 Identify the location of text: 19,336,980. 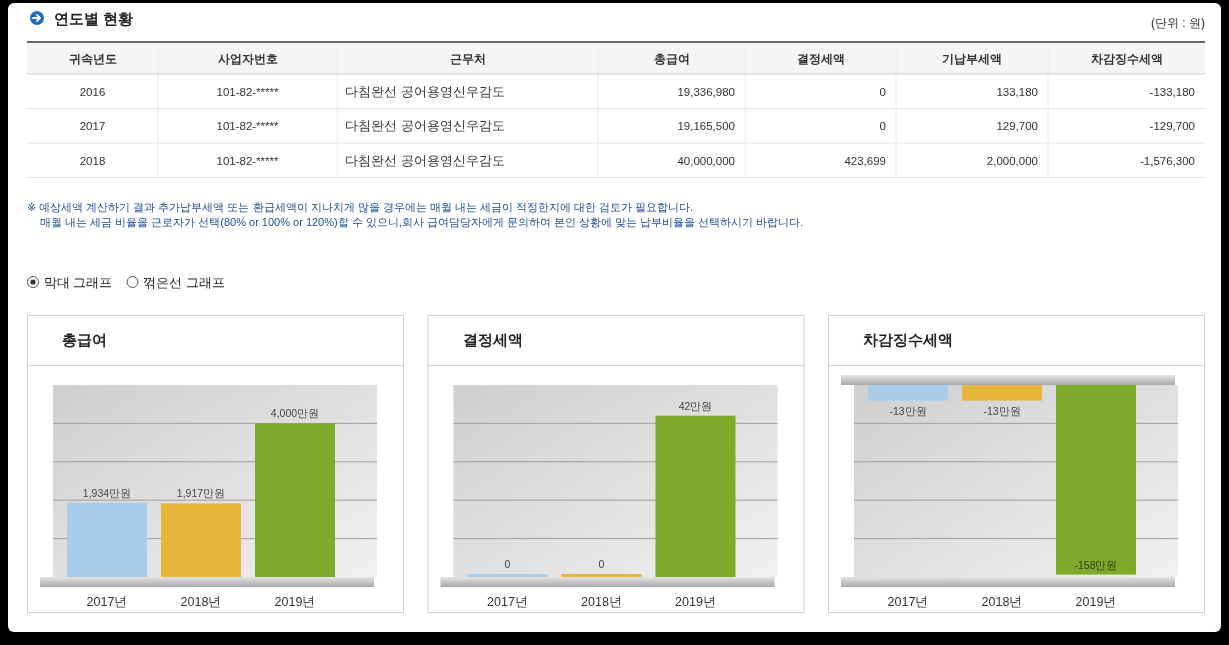
(706, 91).